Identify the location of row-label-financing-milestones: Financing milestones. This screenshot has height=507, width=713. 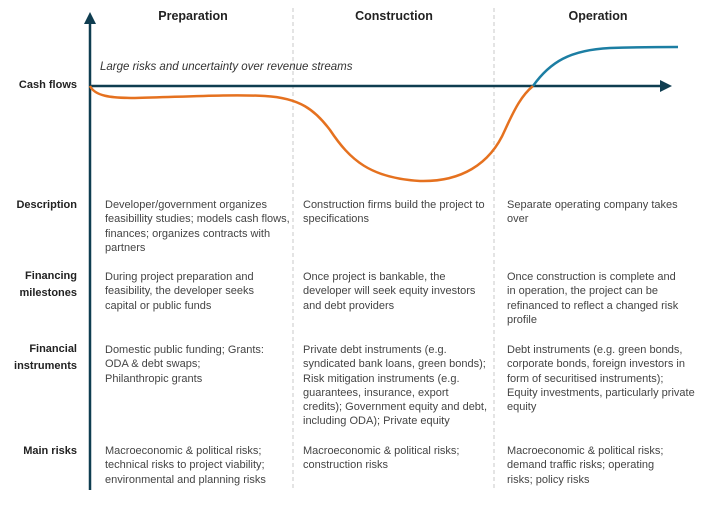
(48, 284).